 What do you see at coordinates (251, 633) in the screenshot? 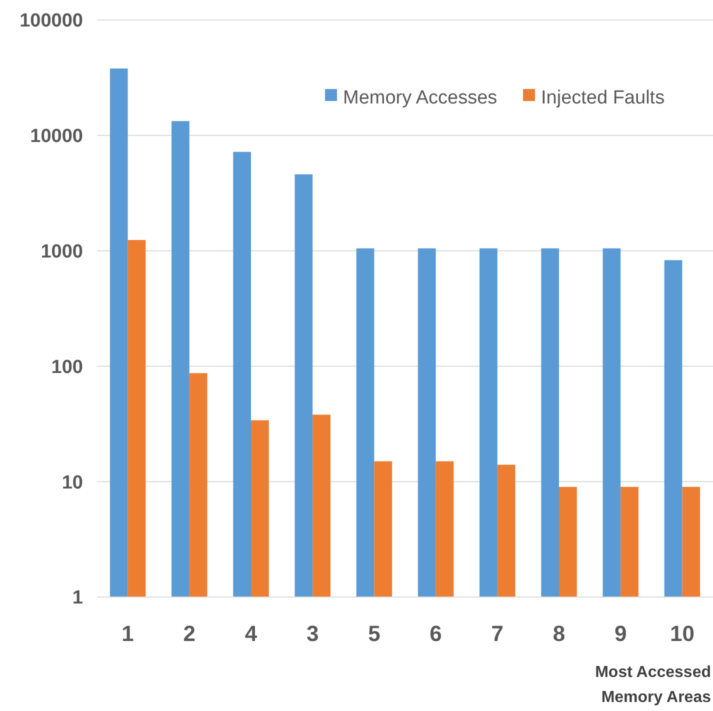
I see `x-tick-label: 4` at bounding box center [251, 633].